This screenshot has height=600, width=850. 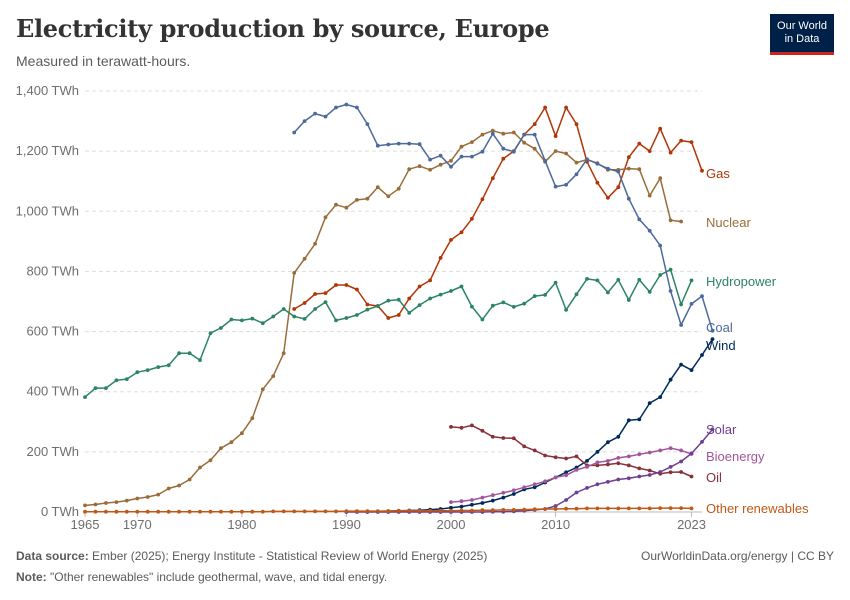 I want to click on series-line-bioenergy, so click(x=571, y=475).